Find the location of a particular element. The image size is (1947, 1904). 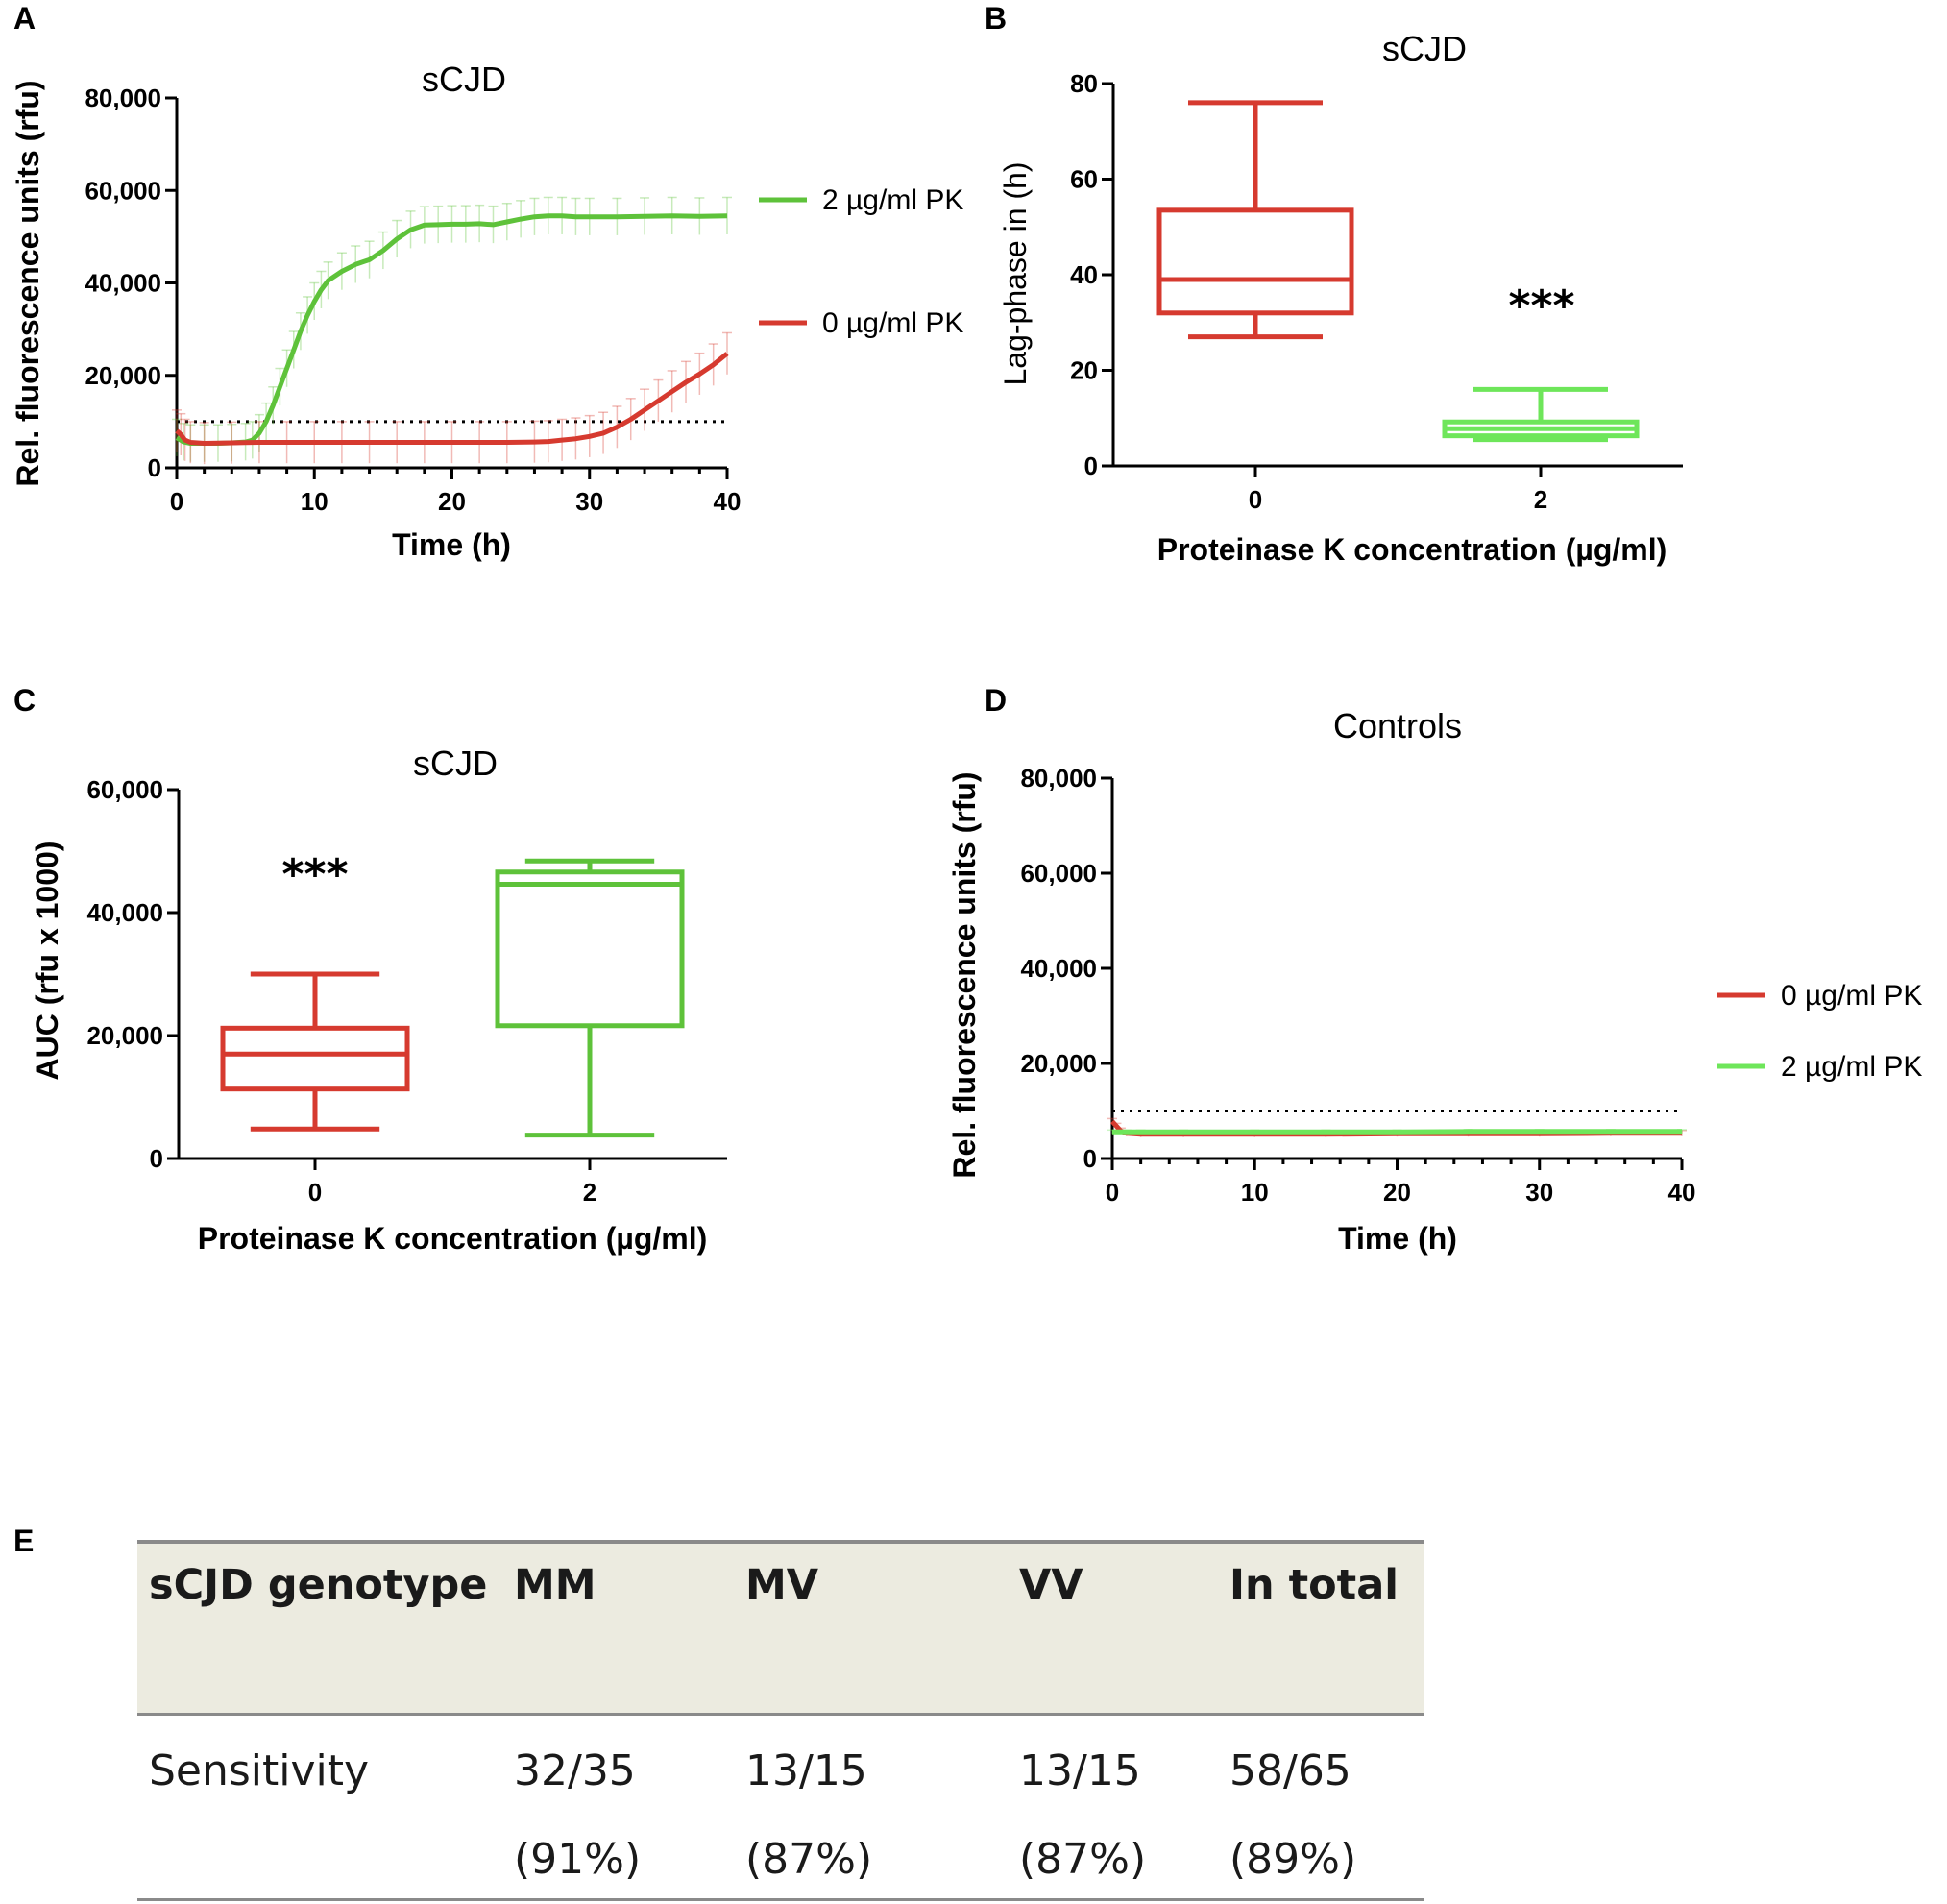

panel-c-y-tick-label: 60,000 is located at coordinates (124, 789).